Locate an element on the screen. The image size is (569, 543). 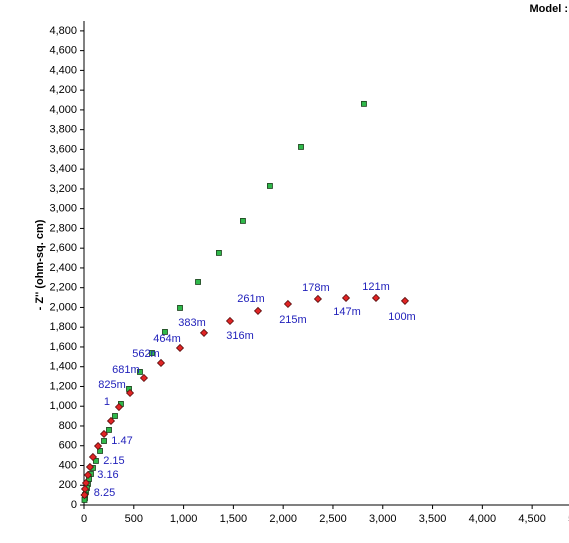
y-tick-label: 600 is located at coordinates (68, 446).